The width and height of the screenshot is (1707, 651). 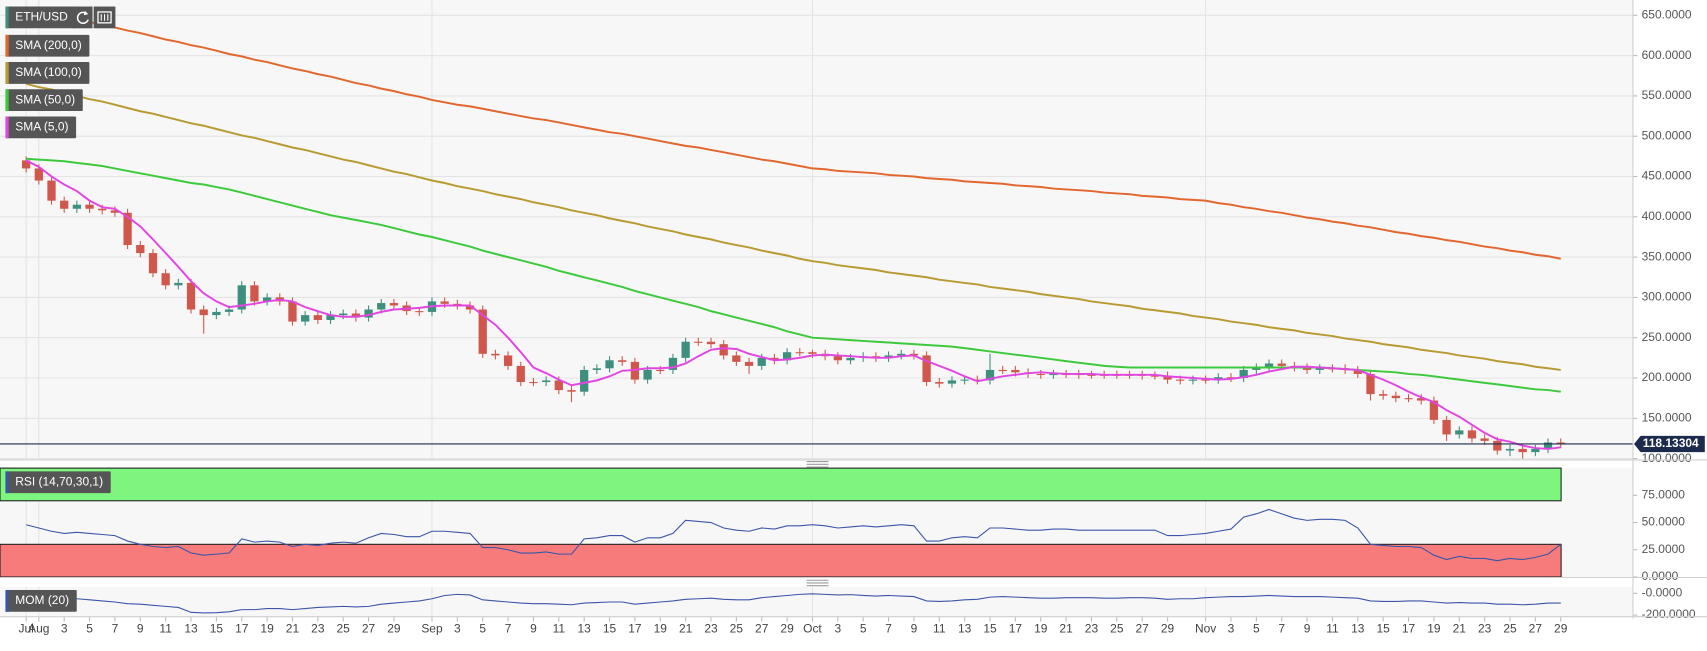 What do you see at coordinates (1667, 458) in the screenshot?
I see `y-tick-label: 100.0000` at bounding box center [1667, 458].